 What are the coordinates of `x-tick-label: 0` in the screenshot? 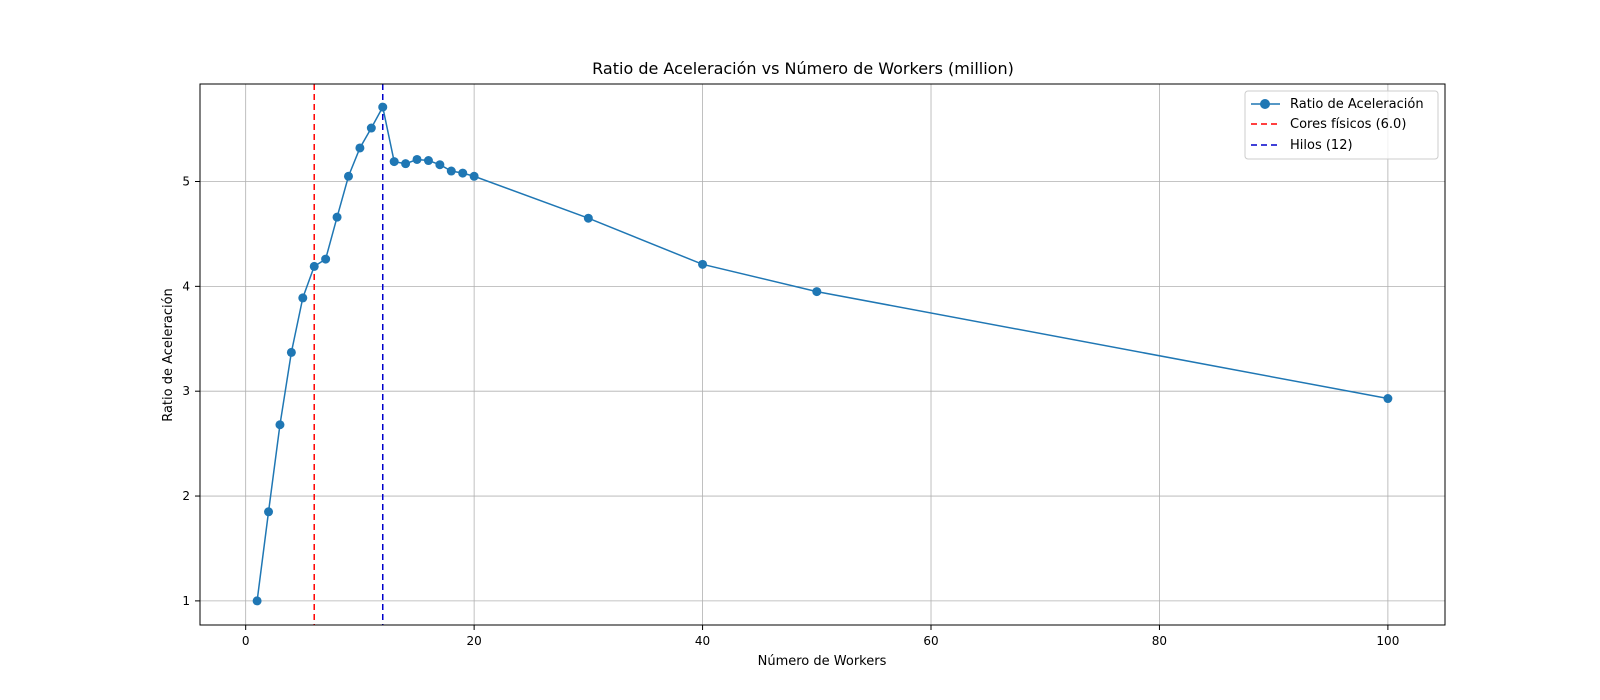 It's located at (246, 641).